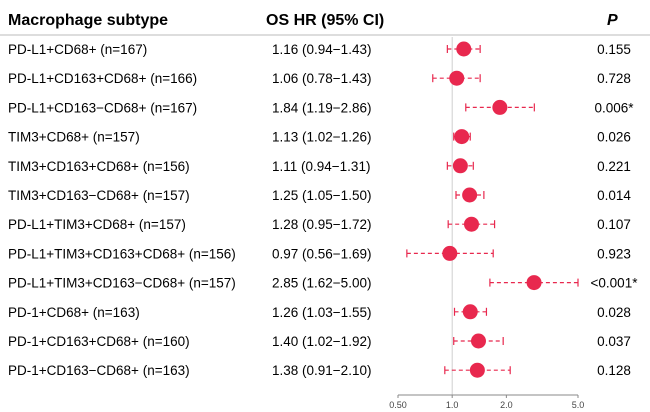 This screenshot has height=412, width=650. I want to click on row-hr-ci: 1.40 (1.02−1.92), so click(321, 341).